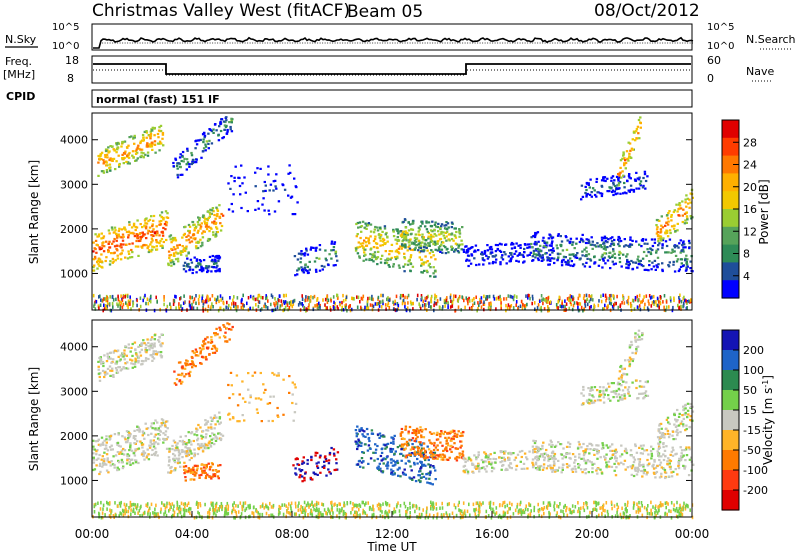 The height and width of the screenshot is (554, 800). Describe the element at coordinates (730, 164) in the screenshot. I see `colorbar-swatch` at that location.